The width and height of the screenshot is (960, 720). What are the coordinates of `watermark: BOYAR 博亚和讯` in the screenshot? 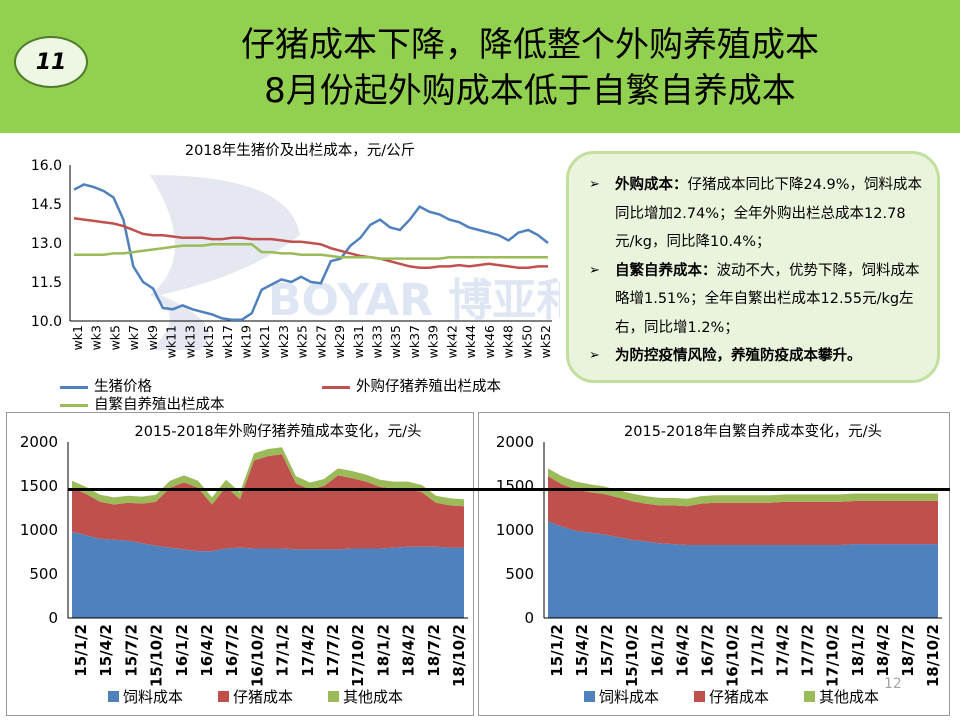 It's located at (355, 262).